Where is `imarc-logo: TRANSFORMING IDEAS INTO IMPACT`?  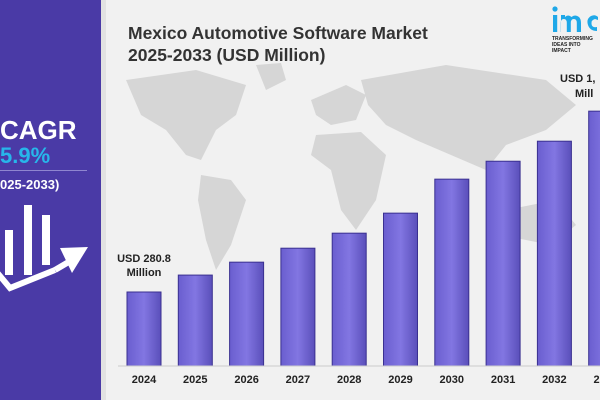
imarc-logo: TRANSFORMING IDEAS INTO IMPACT is located at coordinates (576, 29).